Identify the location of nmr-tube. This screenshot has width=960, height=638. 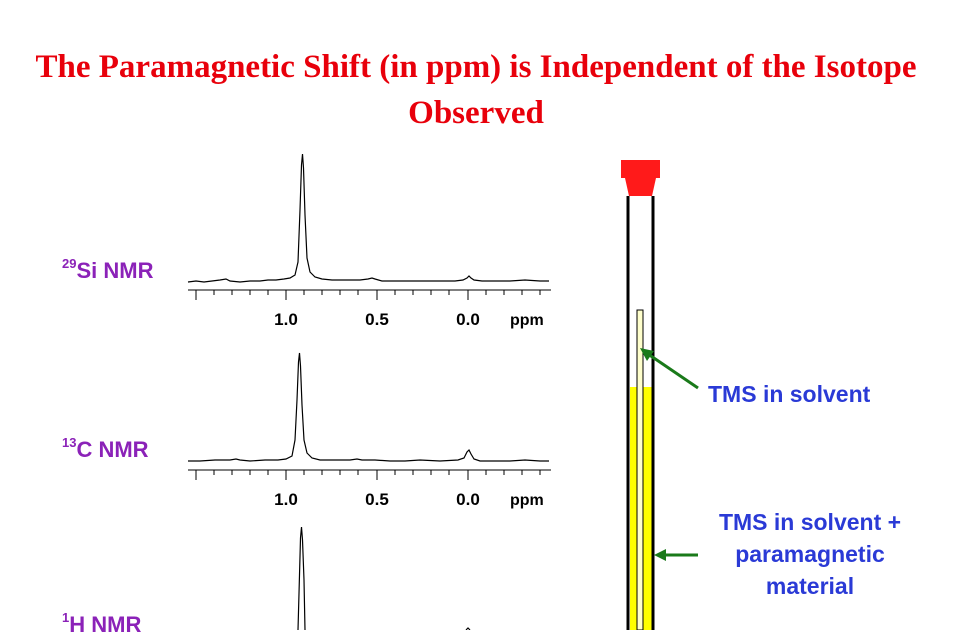
(640, 395).